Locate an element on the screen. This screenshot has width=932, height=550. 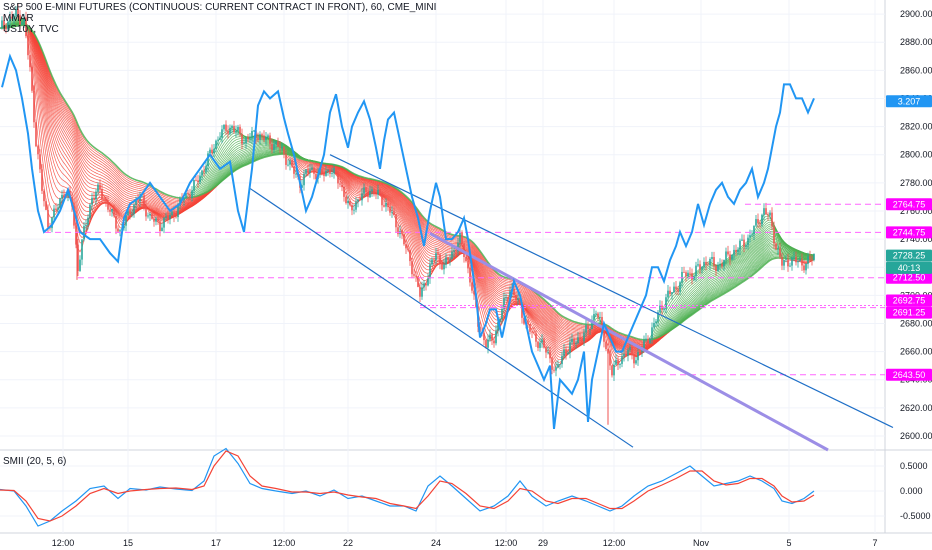
time-tick-label: Nov is located at coordinates (701, 543).